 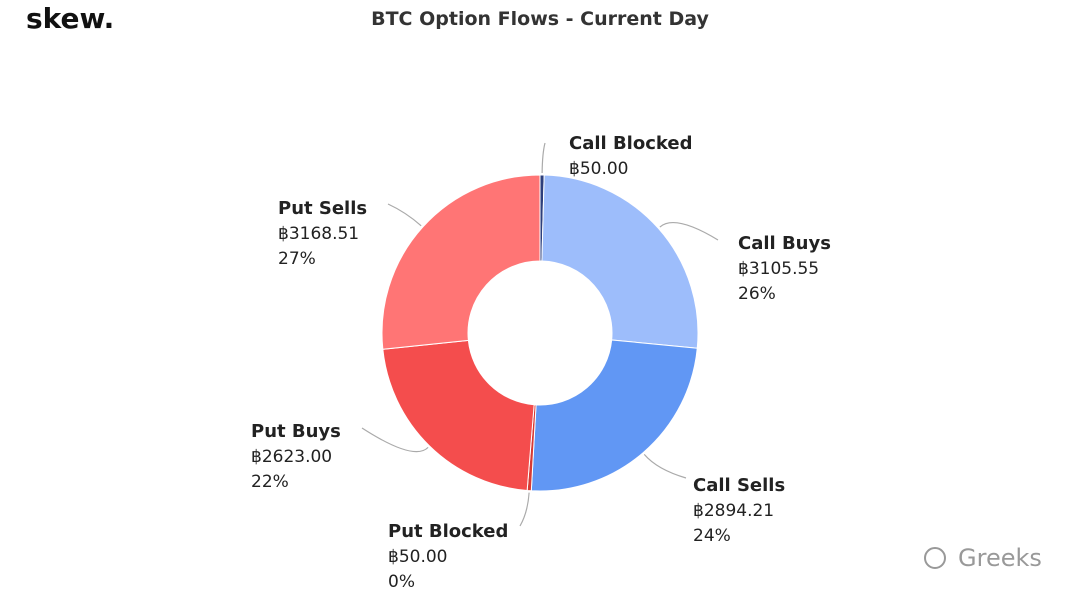 What do you see at coordinates (778, 269) in the screenshot?
I see `value-label: ฿3105.55` at bounding box center [778, 269].